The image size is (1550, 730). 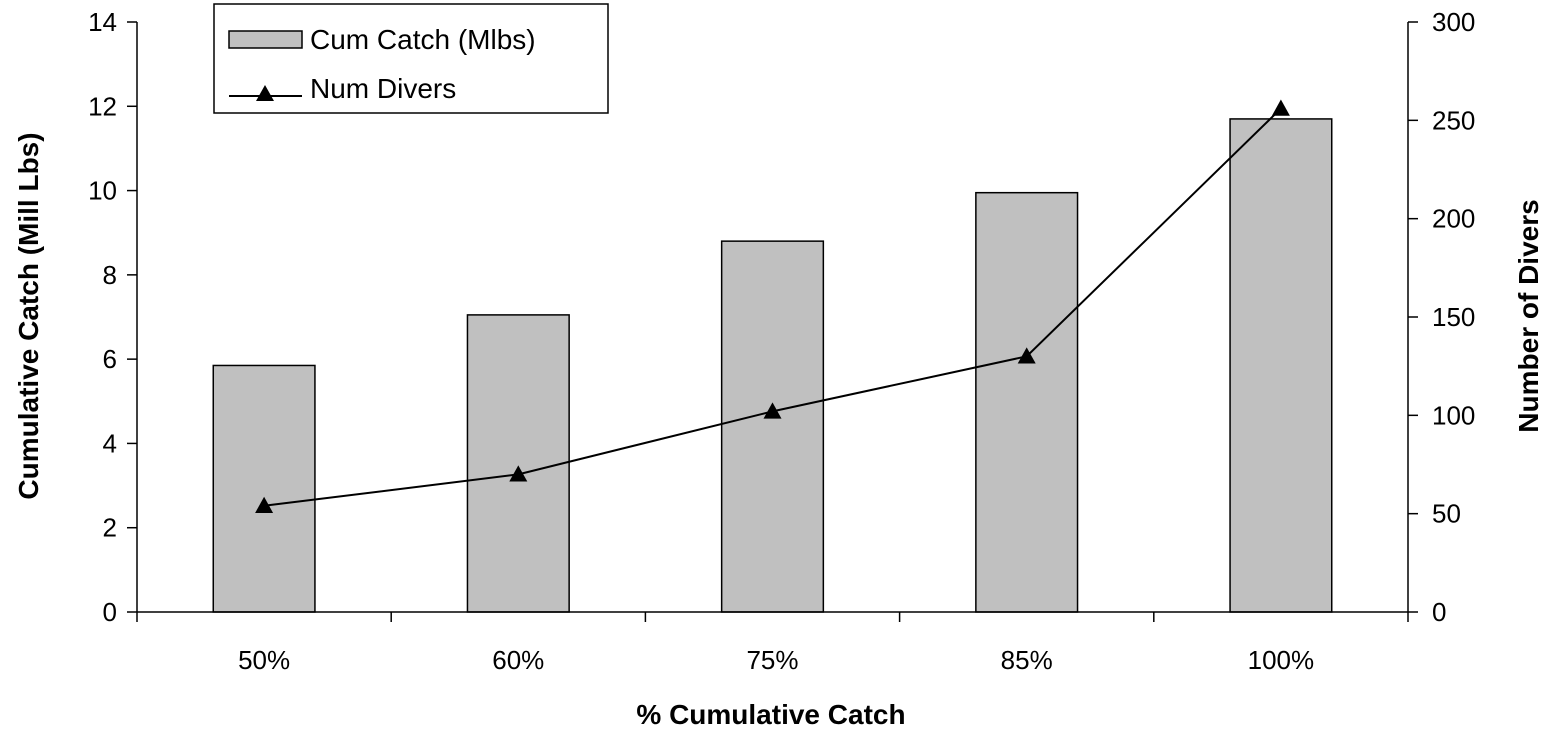 I want to click on legend-swatch-triangle-marker, so click(x=265, y=93).